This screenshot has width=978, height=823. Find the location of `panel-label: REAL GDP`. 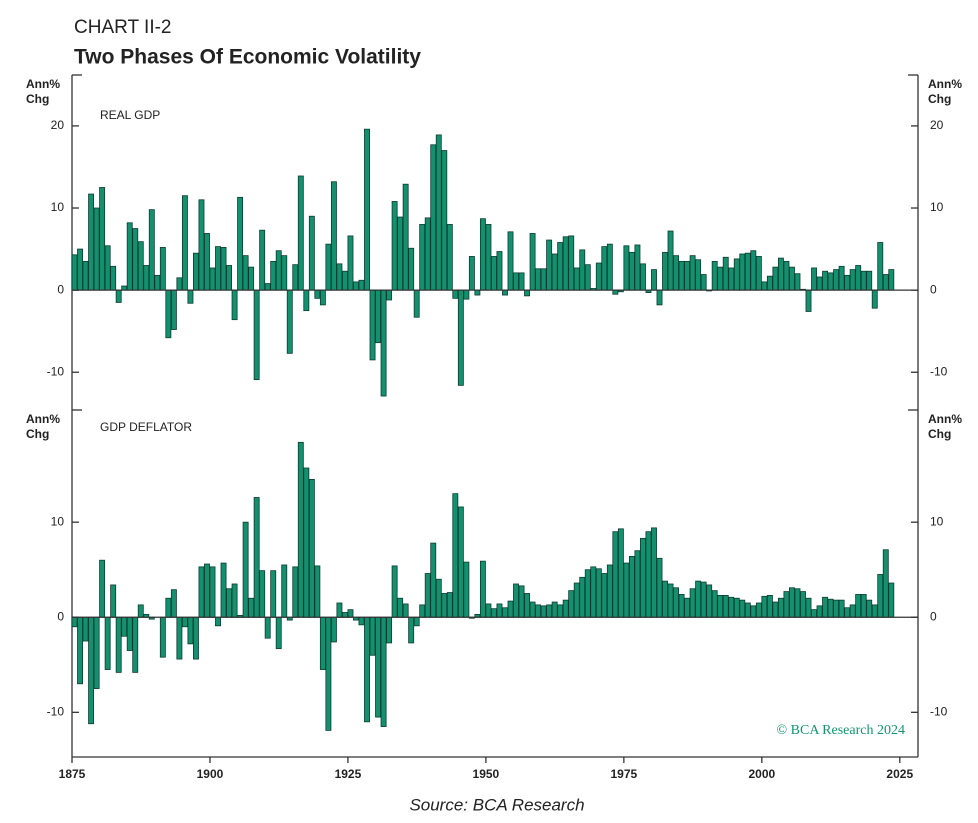

panel-label: REAL GDP is located at coordinates (130, 115).